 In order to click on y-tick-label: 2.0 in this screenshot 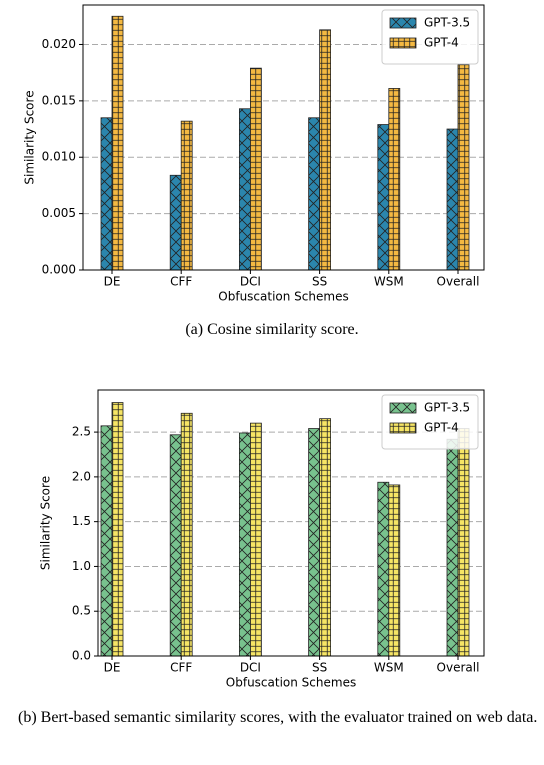, I will do `click(81, 476)`.